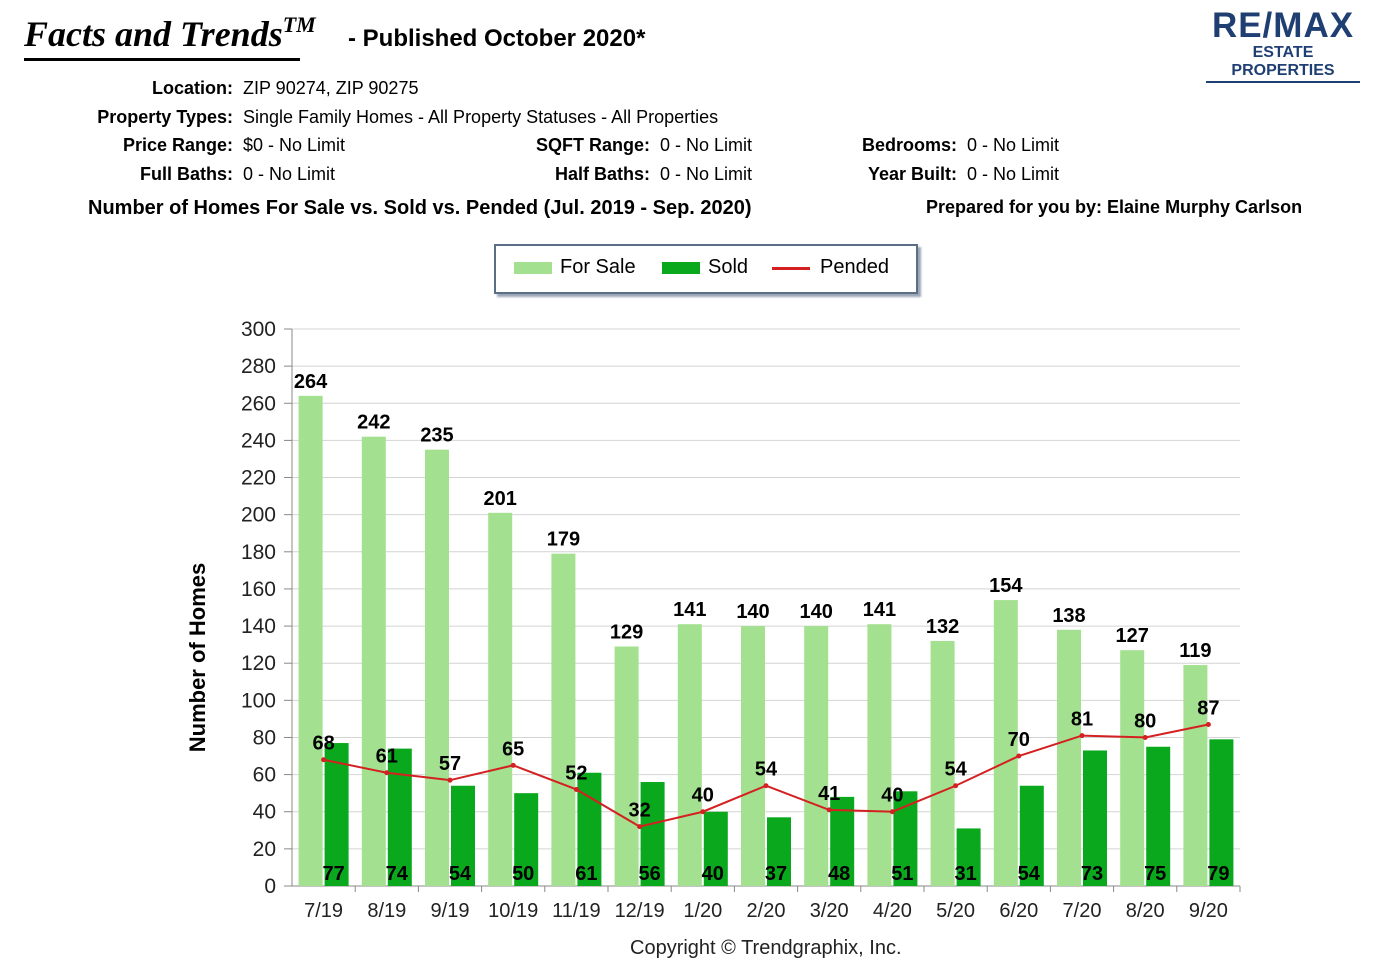 Image resolution: width=1391 pixels, height=970 pixels. What do you see at coordinates (728, 267) in the screenshot?
I see `legend-label-sold: Sold` at bounding box center [728, 267].